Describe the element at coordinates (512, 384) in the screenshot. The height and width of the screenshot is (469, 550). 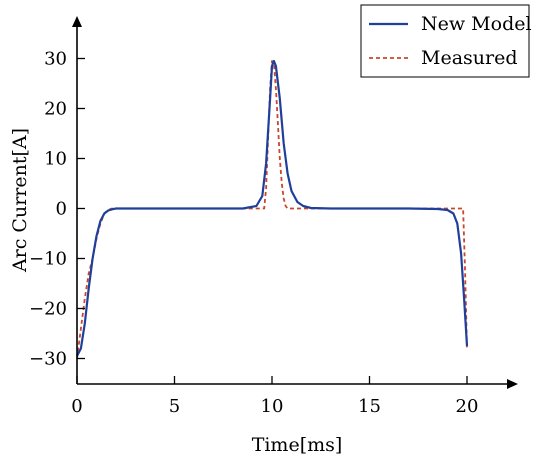
I see `x-axis-arrow` at that location.